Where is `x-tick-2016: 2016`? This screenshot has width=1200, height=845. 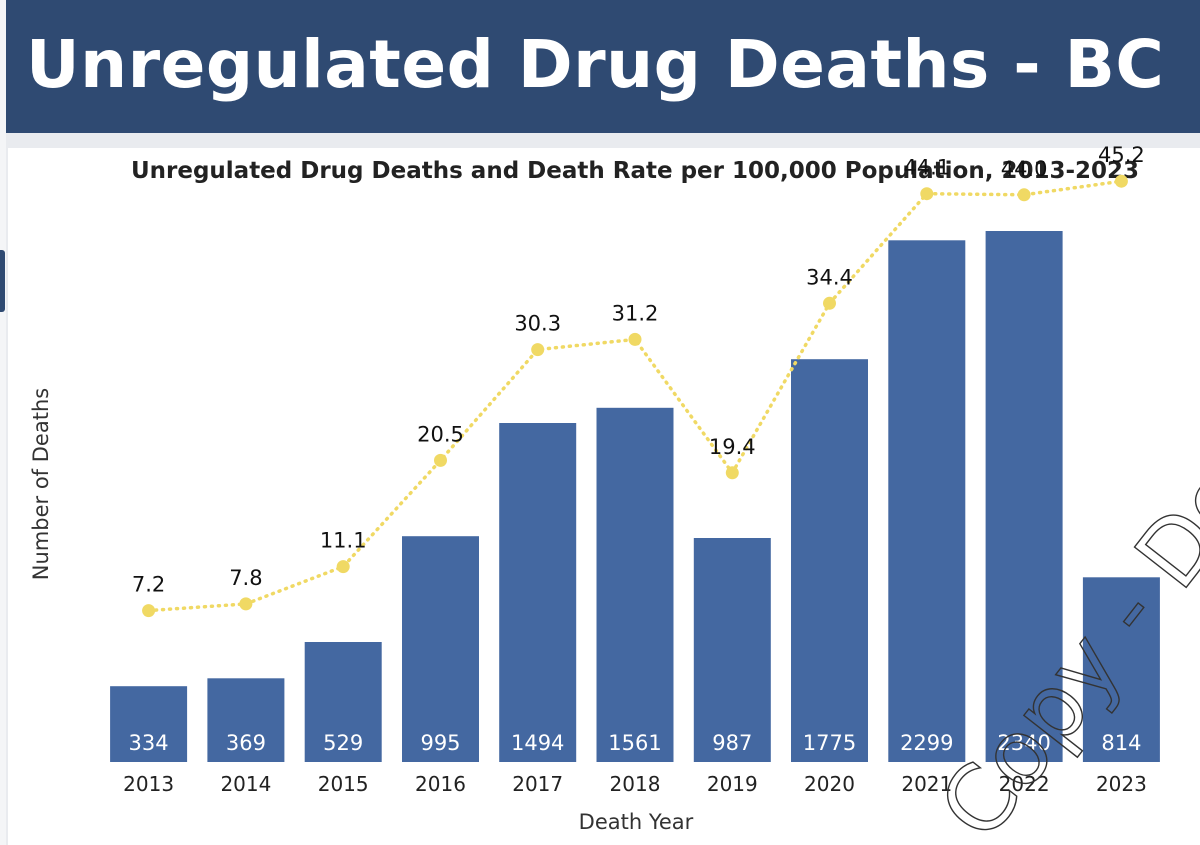 x-tick-2016: 2016 is located at coordinates (440, 784).